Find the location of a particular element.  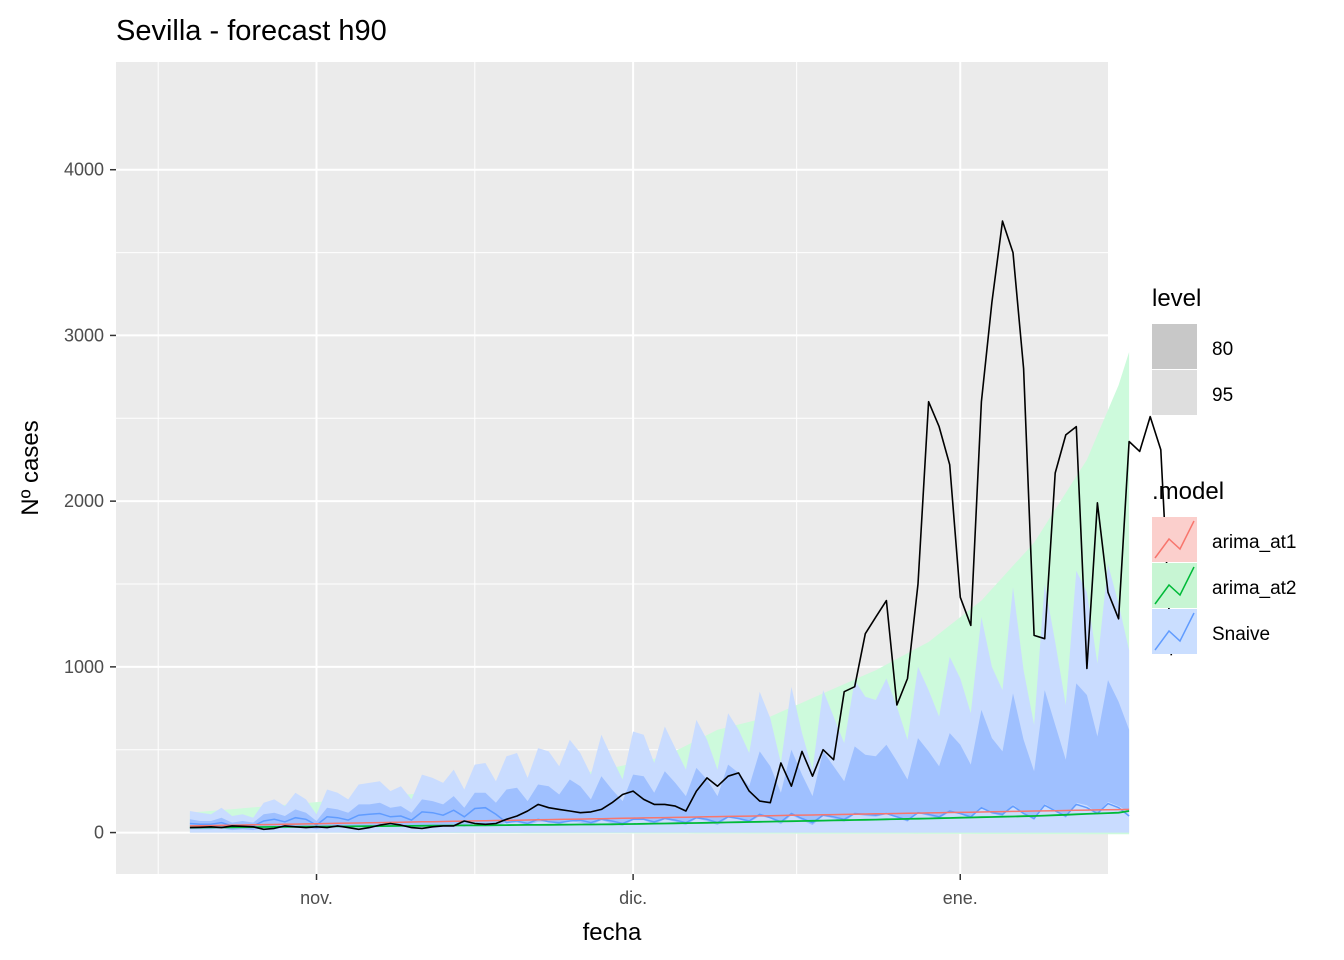

legend-arima-at1-label: arima_at1 is located at coordinates (1254, 542).